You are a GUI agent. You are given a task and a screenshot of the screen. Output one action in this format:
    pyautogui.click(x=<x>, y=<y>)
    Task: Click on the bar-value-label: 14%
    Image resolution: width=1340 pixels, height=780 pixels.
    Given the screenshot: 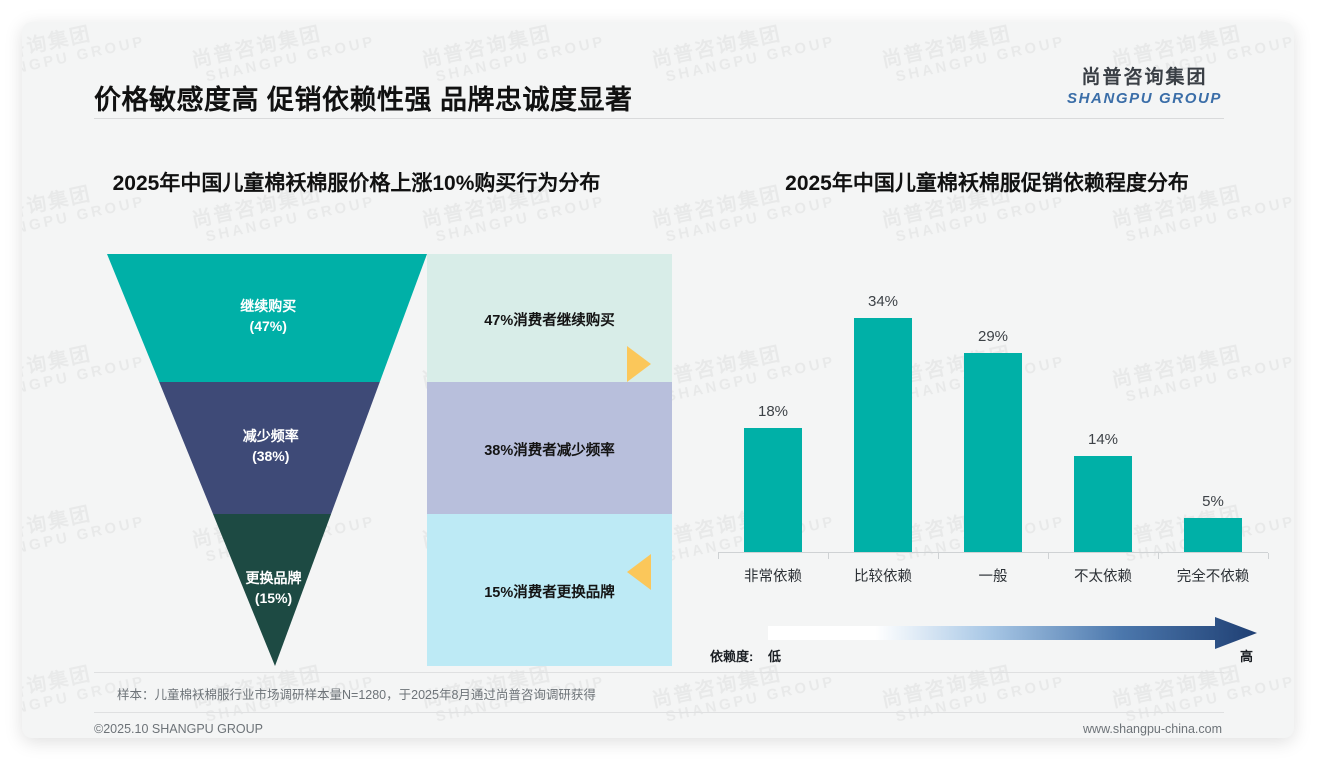 What is the action you would take?
    pyautogui.click(x=1103, y=439)
    